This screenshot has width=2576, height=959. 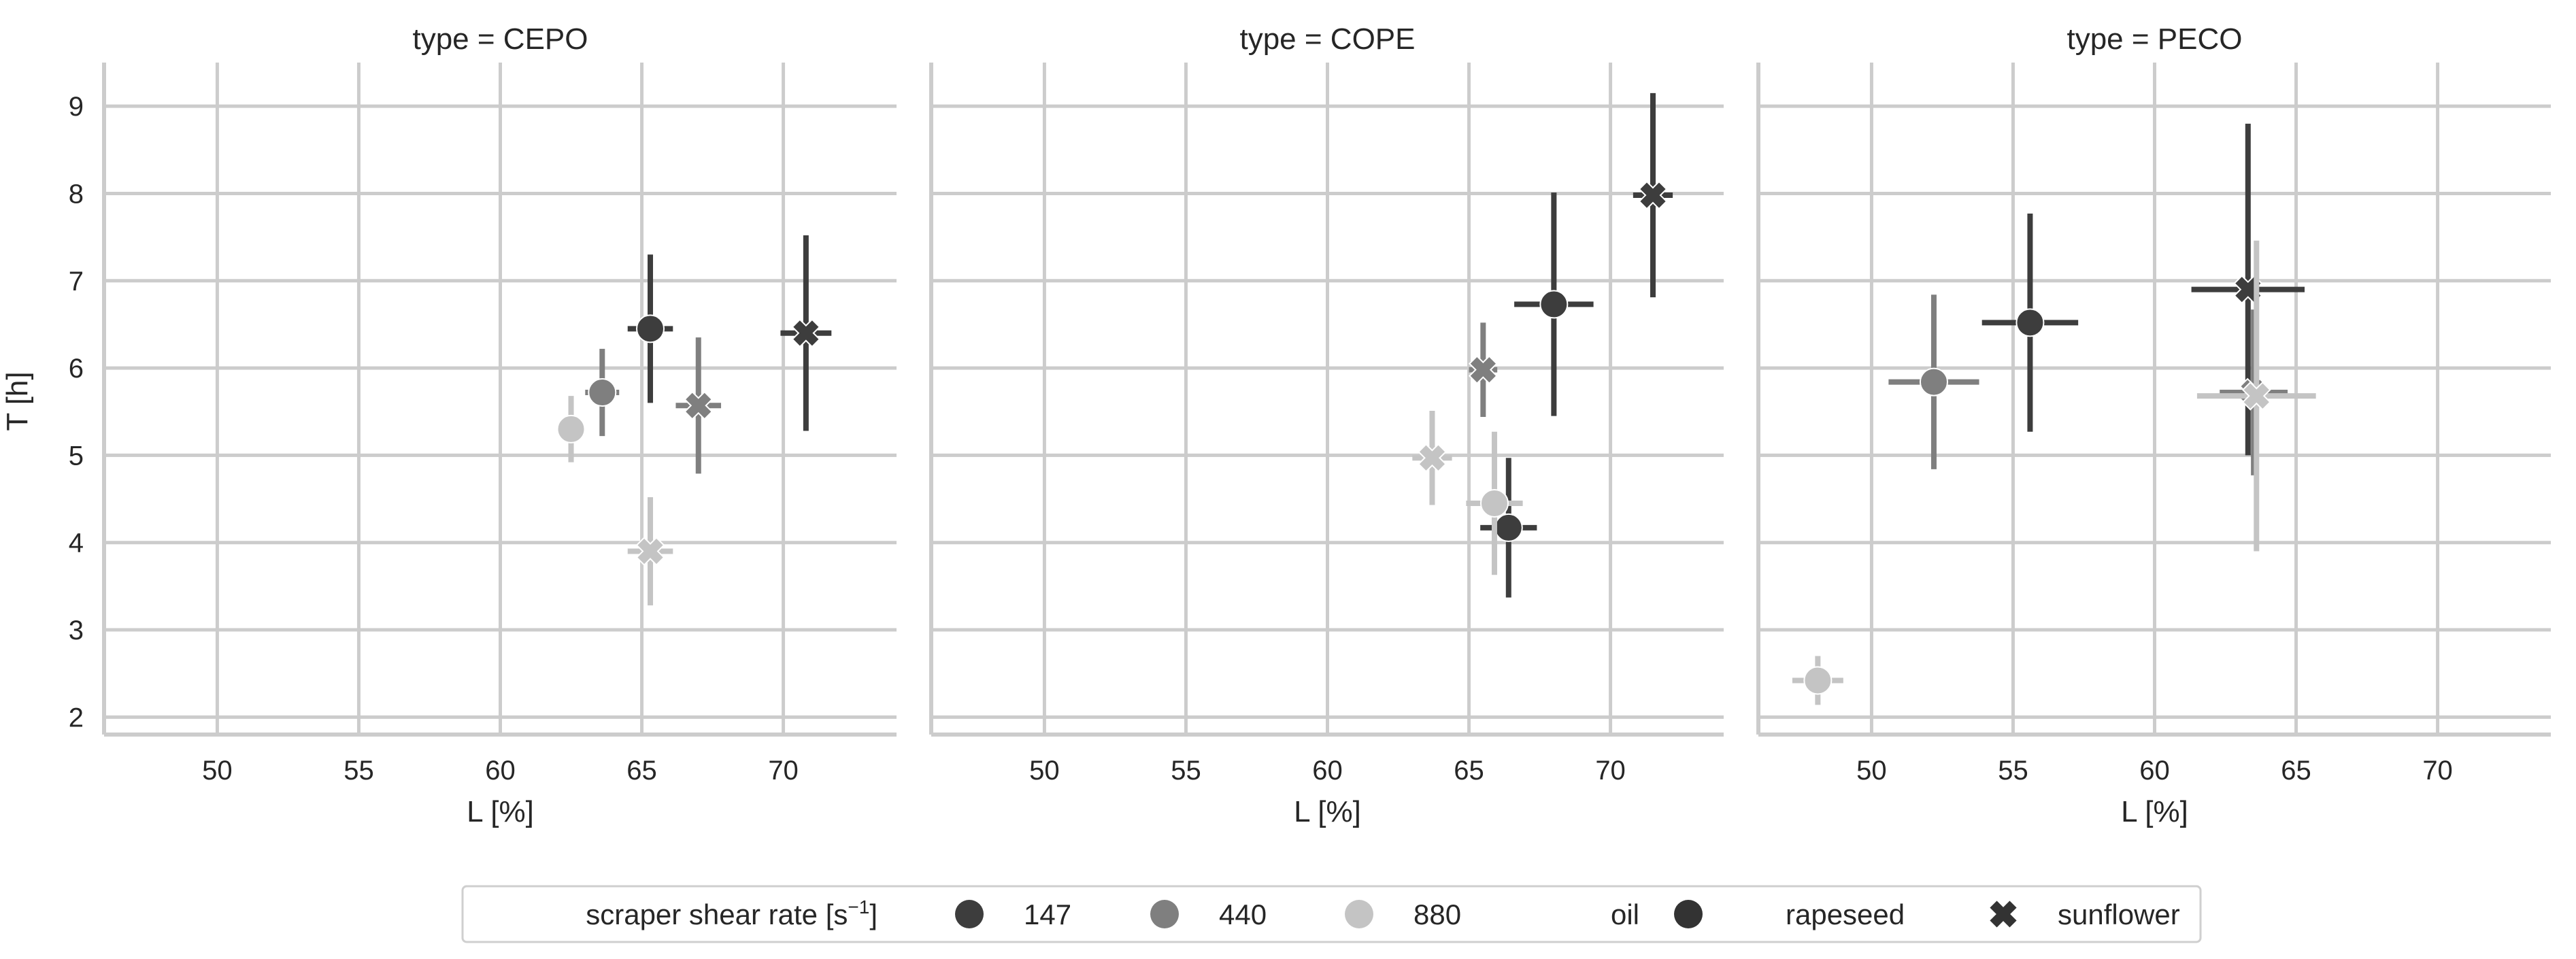 What do you see at coordinates (76, 456) in the screenshot?
I see `y-tick-label: 5` at bounding box center [76, 456].